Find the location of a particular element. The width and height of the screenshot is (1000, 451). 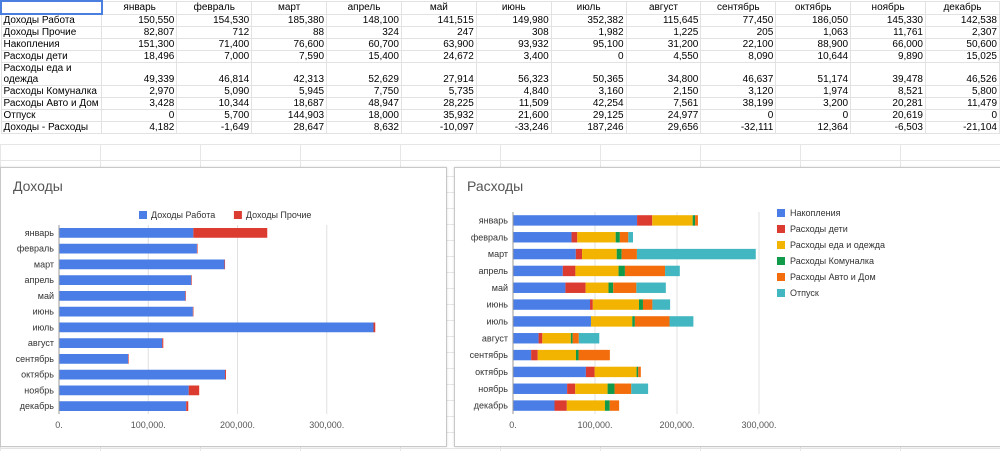

value-cell: 38,199 is located at coordinates (738, 103).